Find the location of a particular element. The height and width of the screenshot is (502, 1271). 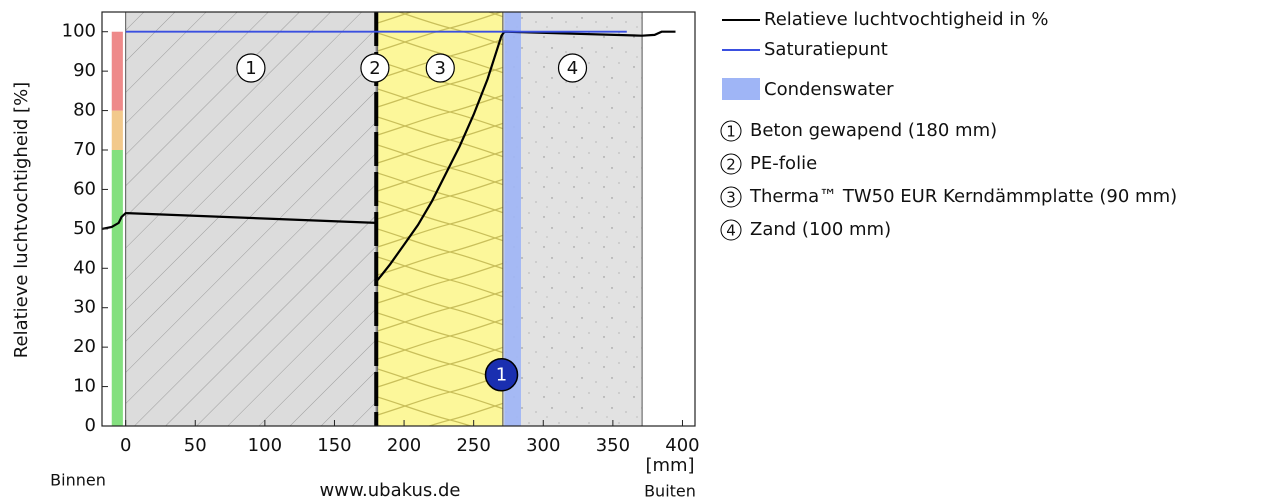

layer-number: 1 is located at coordinates (250, 68).